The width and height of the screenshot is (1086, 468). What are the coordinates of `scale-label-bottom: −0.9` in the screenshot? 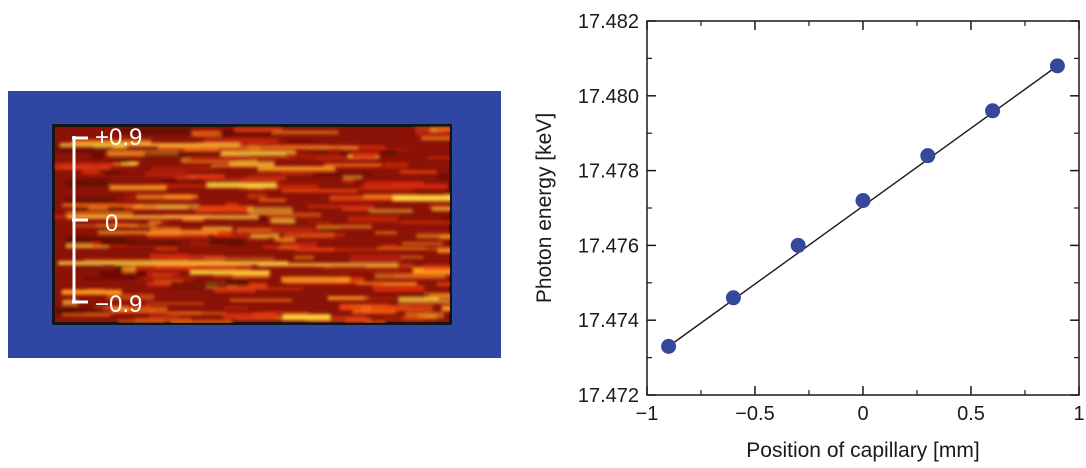 It's located at (119, 304).